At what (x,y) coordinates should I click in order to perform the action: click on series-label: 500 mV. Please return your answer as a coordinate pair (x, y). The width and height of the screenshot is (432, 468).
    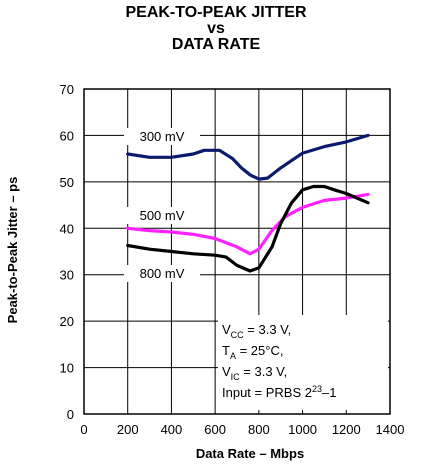
    Looking at the image, I should click on (162, 215).